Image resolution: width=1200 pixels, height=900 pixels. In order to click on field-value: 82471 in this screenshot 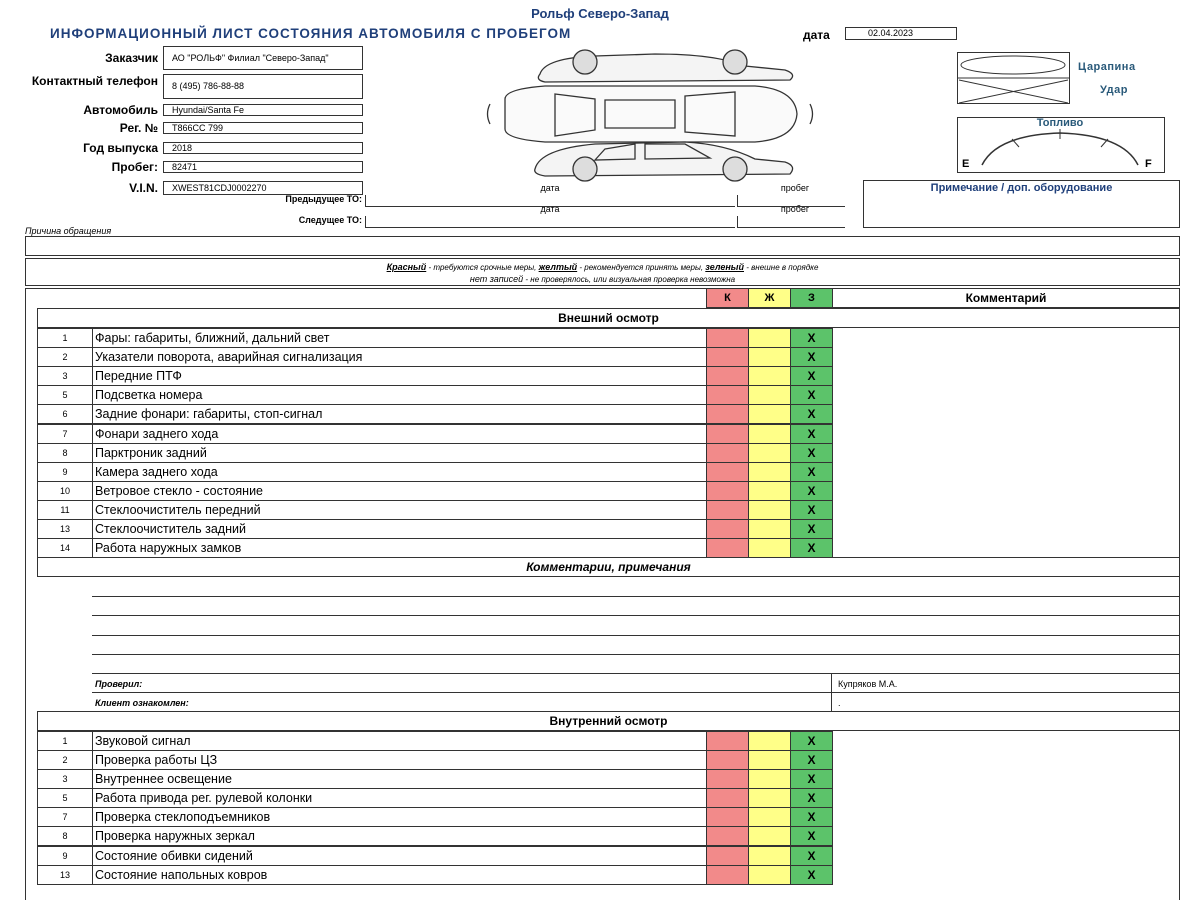, I will do `click(263, 167)`.